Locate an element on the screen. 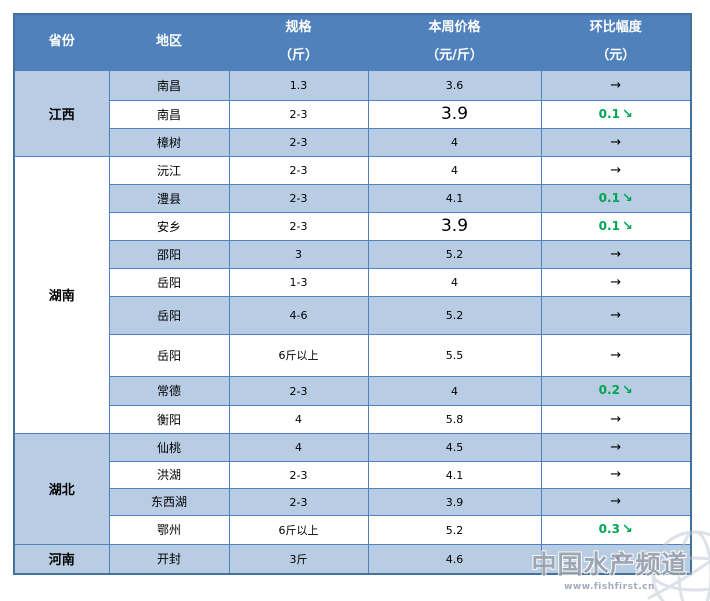  price-value: 4.6 is located at coordinates (454, 559).